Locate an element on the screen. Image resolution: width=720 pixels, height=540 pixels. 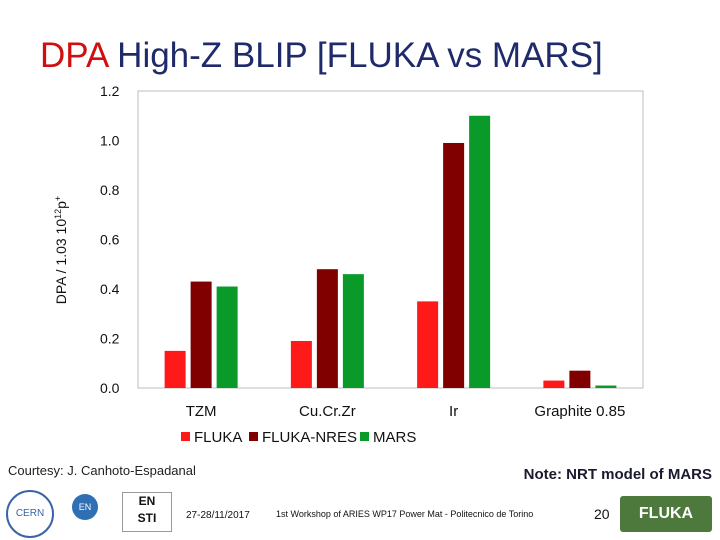
x-tick-labels: TZM Cu.Cr.Zr Ir Graphite 0.85 is located at coordinates (406, 411).